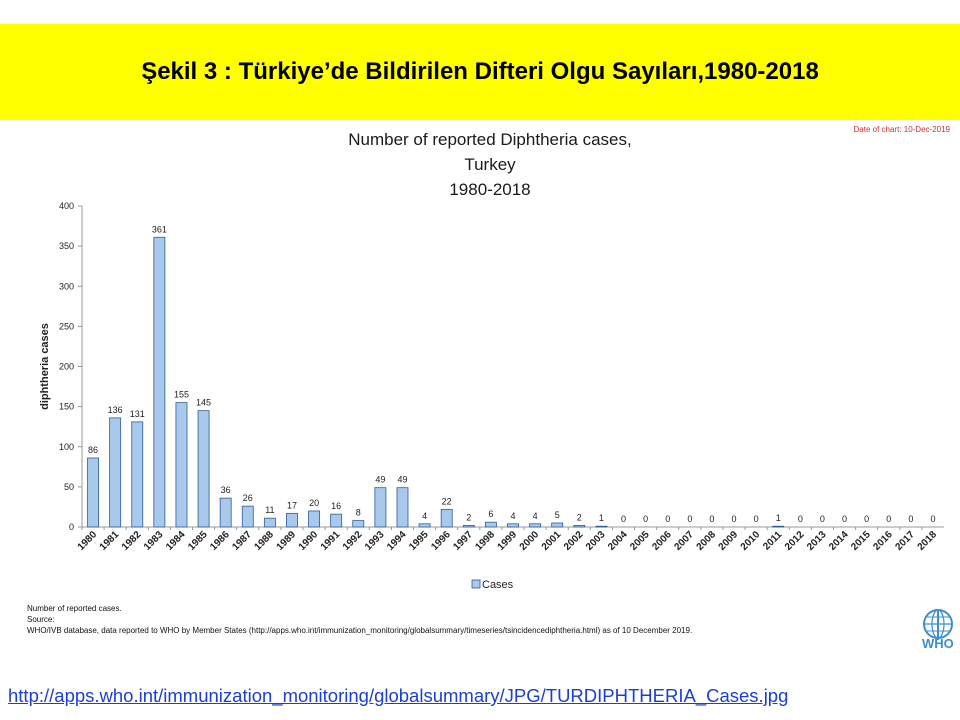  I want to click on x-tick-label-1983: 1983, so click(154, 541).